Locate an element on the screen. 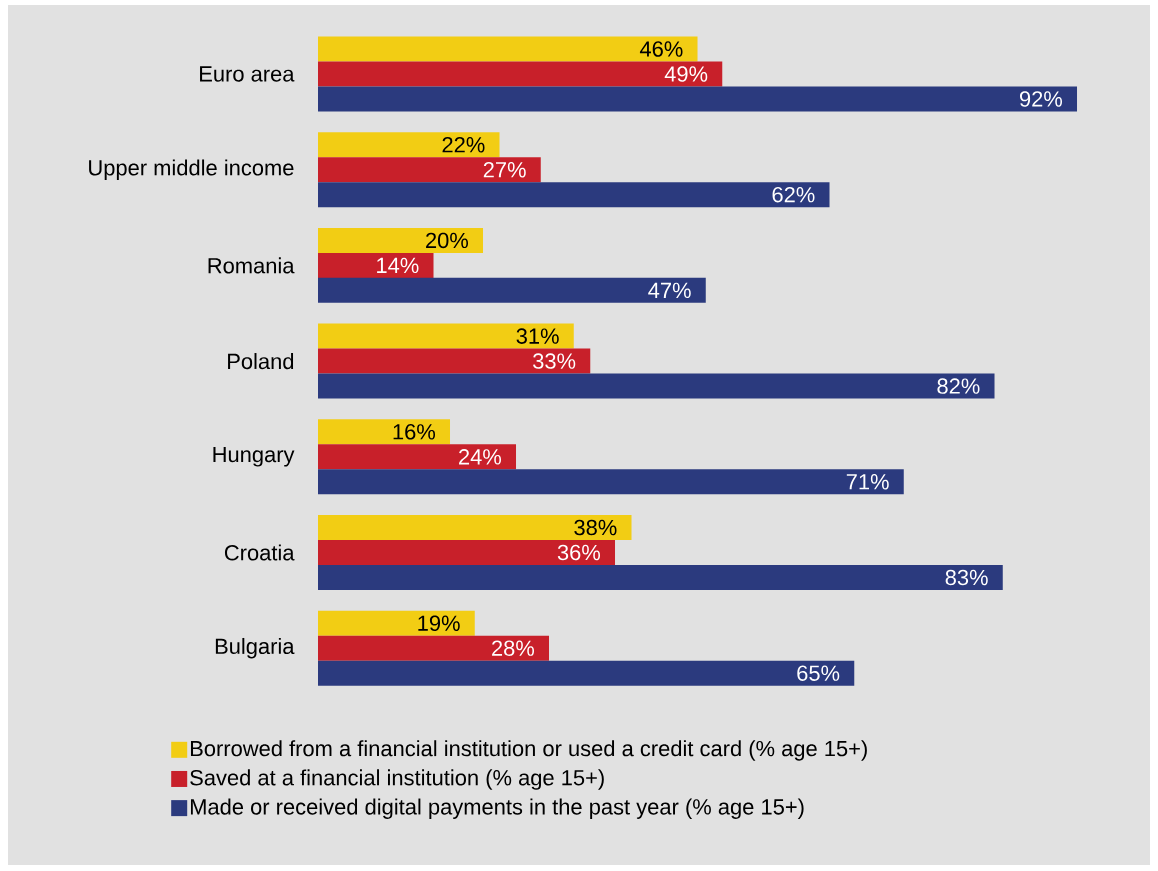 The width and height of the screenshot is (1158, 871). y-tick-label: Romania is located at coordinates (251, 265).